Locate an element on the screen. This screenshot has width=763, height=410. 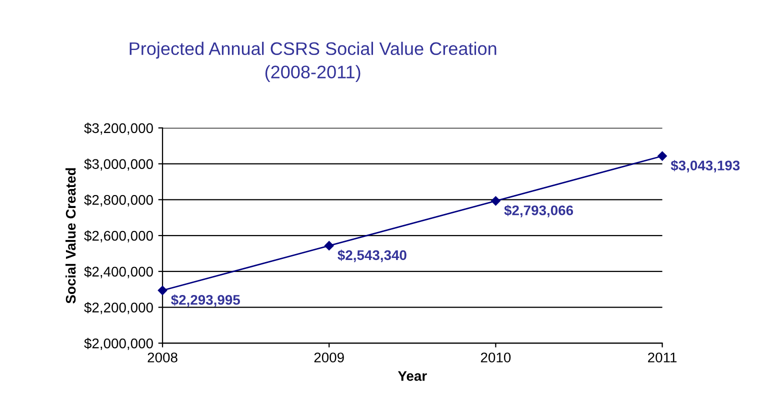
x-tick-label: 2009 is located at coordinates (329, 357).